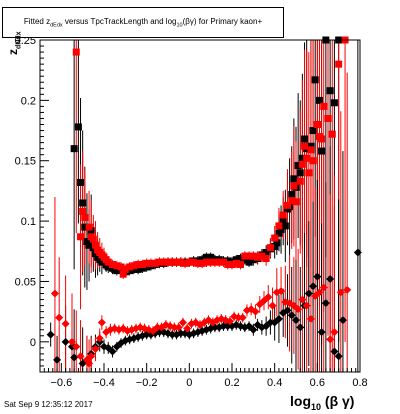 This screenshot has width=400, height=414. What do you see at coordinates (322, 402) in the screenshot?
I see `x-axis-label: log10 (β γ)` at bounding box center [322, 402].